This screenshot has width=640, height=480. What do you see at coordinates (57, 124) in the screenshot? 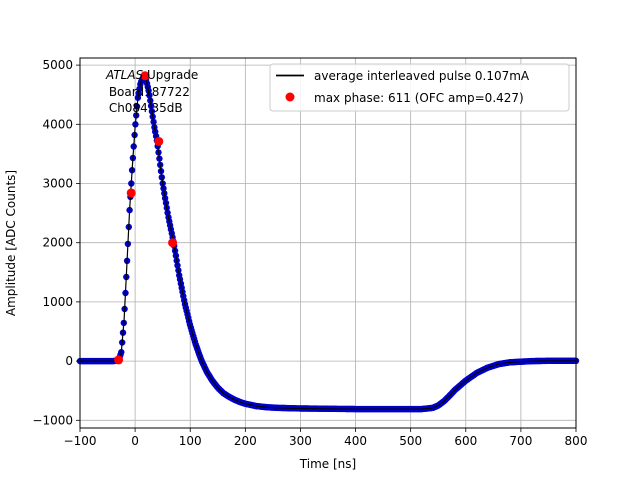
I see `y-tick-label: 4000` at bounding box center [57, 124].